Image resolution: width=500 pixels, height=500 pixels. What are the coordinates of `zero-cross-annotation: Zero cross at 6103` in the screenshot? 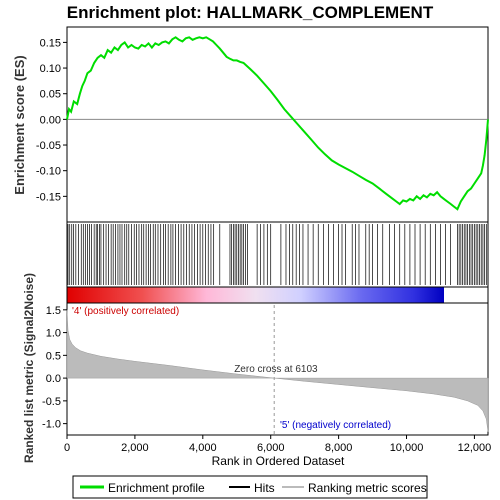 It's located at (276, 369).